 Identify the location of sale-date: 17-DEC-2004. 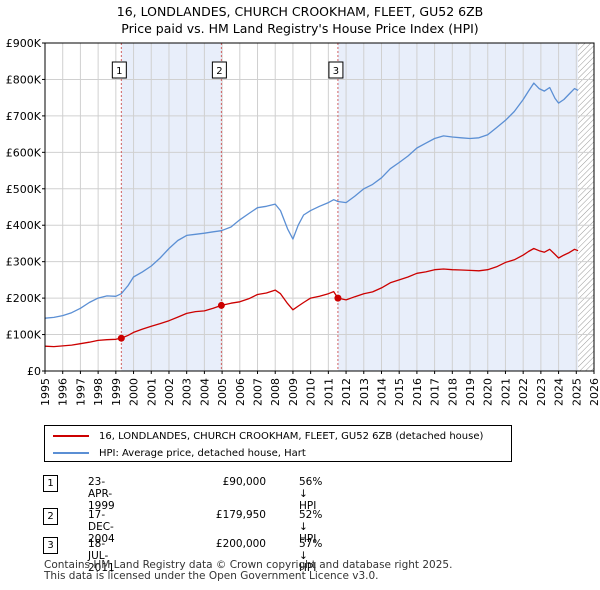
(101, 527).